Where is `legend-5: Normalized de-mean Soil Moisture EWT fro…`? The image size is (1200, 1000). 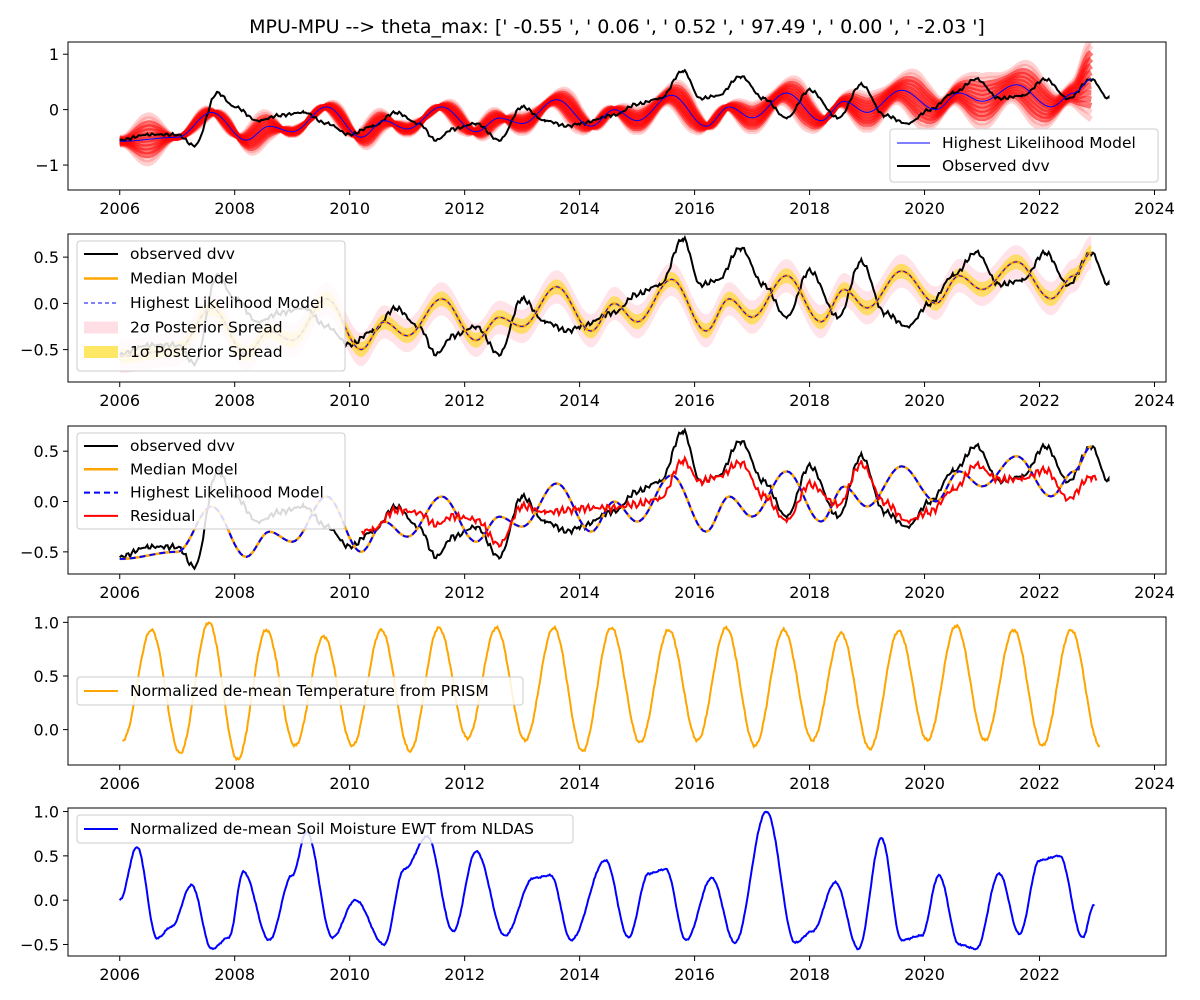
legend-5: Normalized de-mean Soil Moisture EWT fro… is located at coordinates (325, 829).